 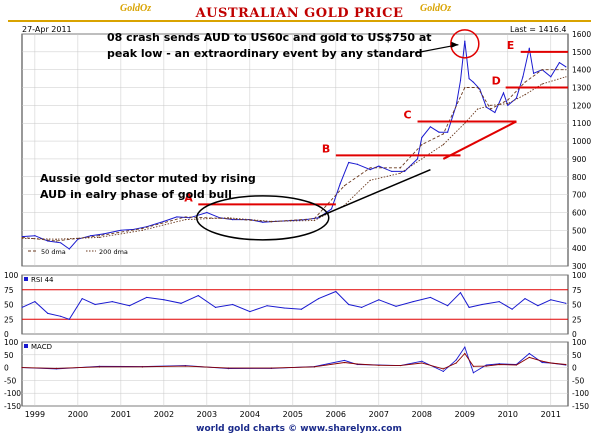 I want to click on level-label-D: D, so click(x=496, y=81).